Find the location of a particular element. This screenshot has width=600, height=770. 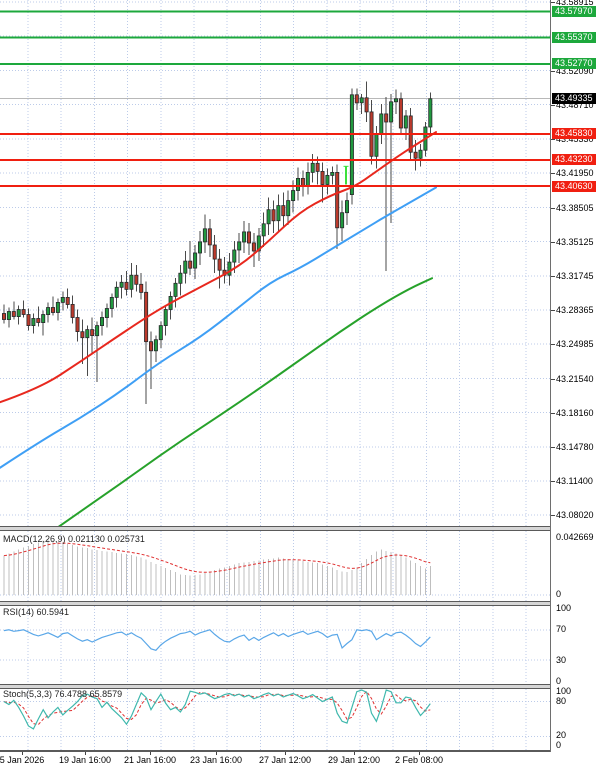

price-axis-label: 43.28365 is located at coordinates (575, 310).